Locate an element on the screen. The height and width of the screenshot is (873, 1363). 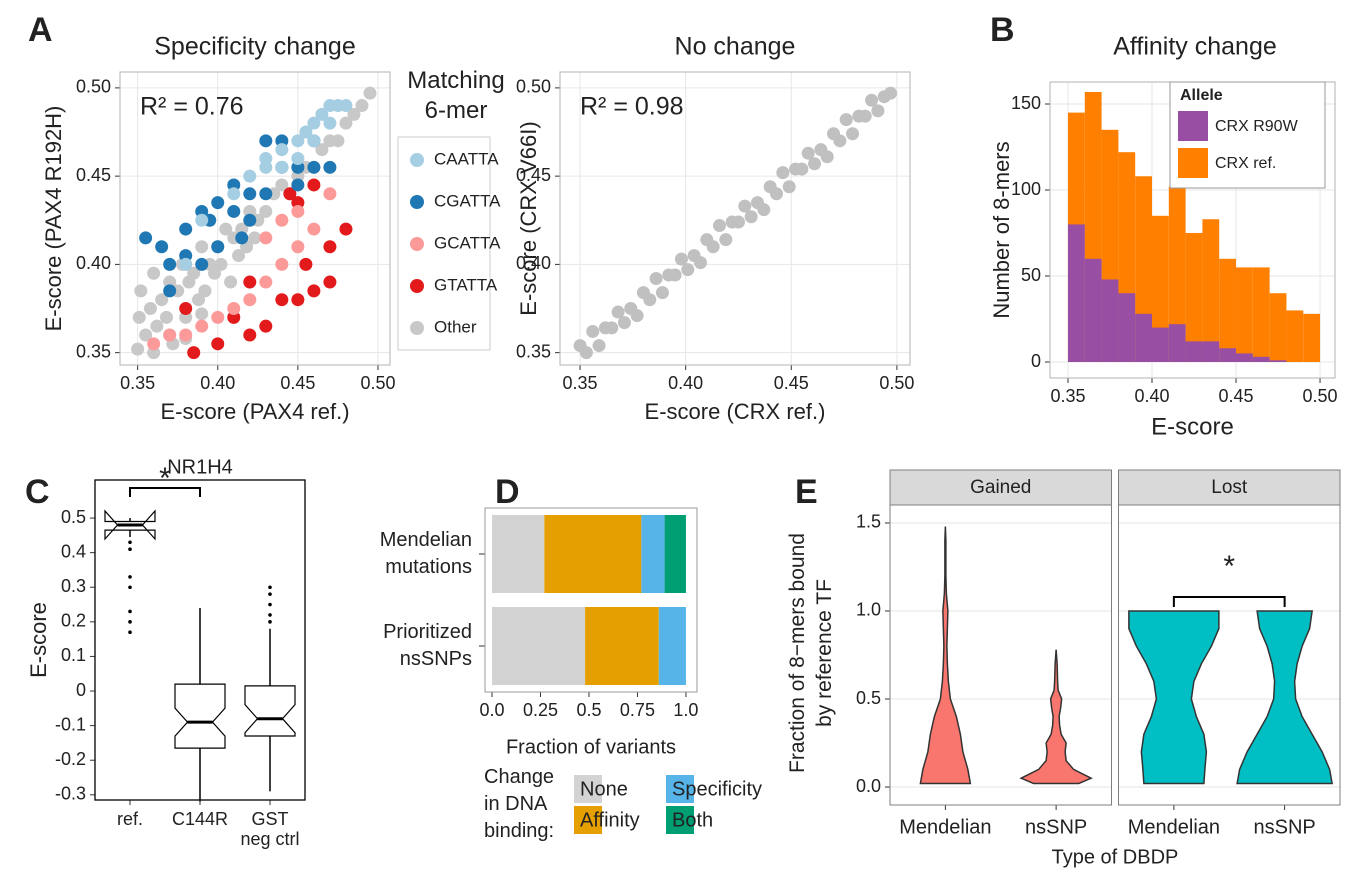
legend-title: Matching 6-mer is located at coordinates (456, 95).